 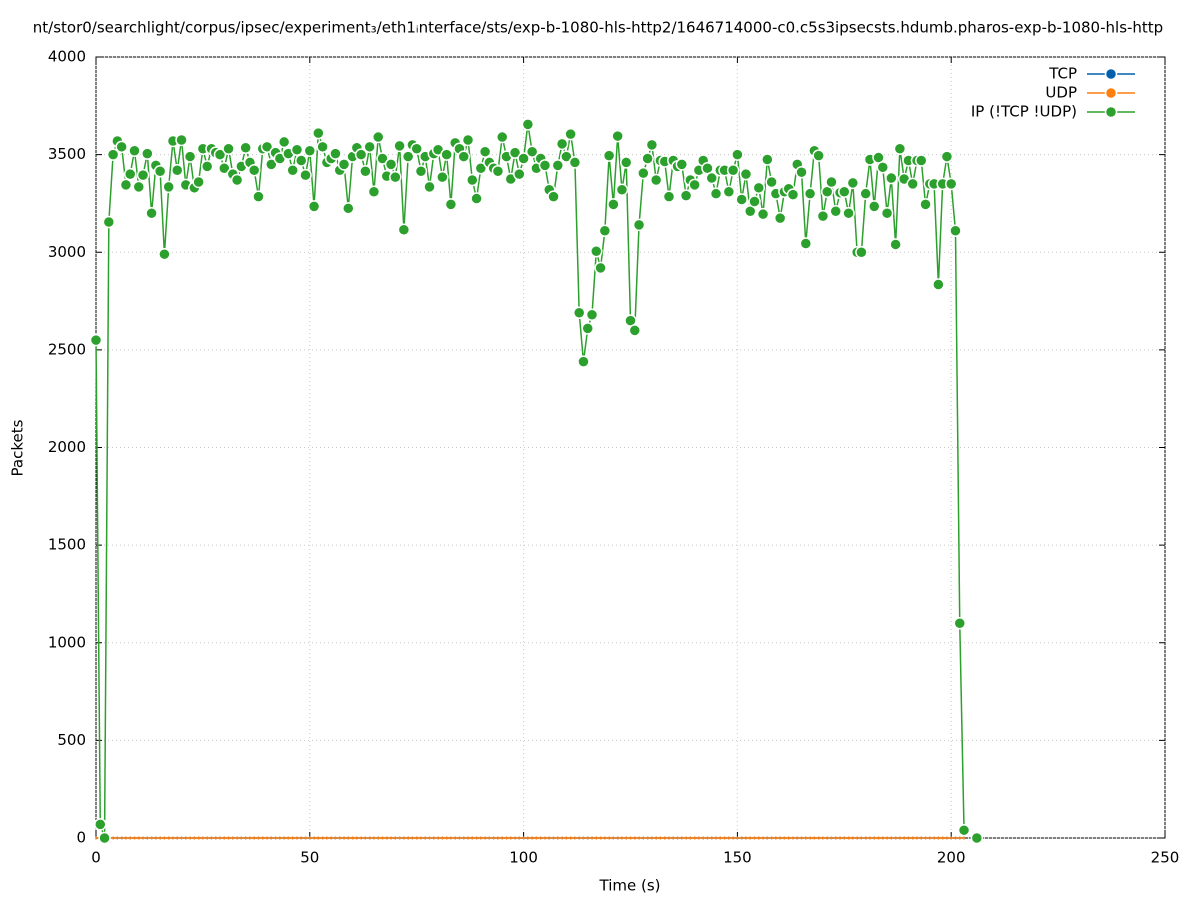 What do you see at coordinates (67, 154) in the screenshot?
I see `y-tick-label: 3500` at bounding box center [67, 154].